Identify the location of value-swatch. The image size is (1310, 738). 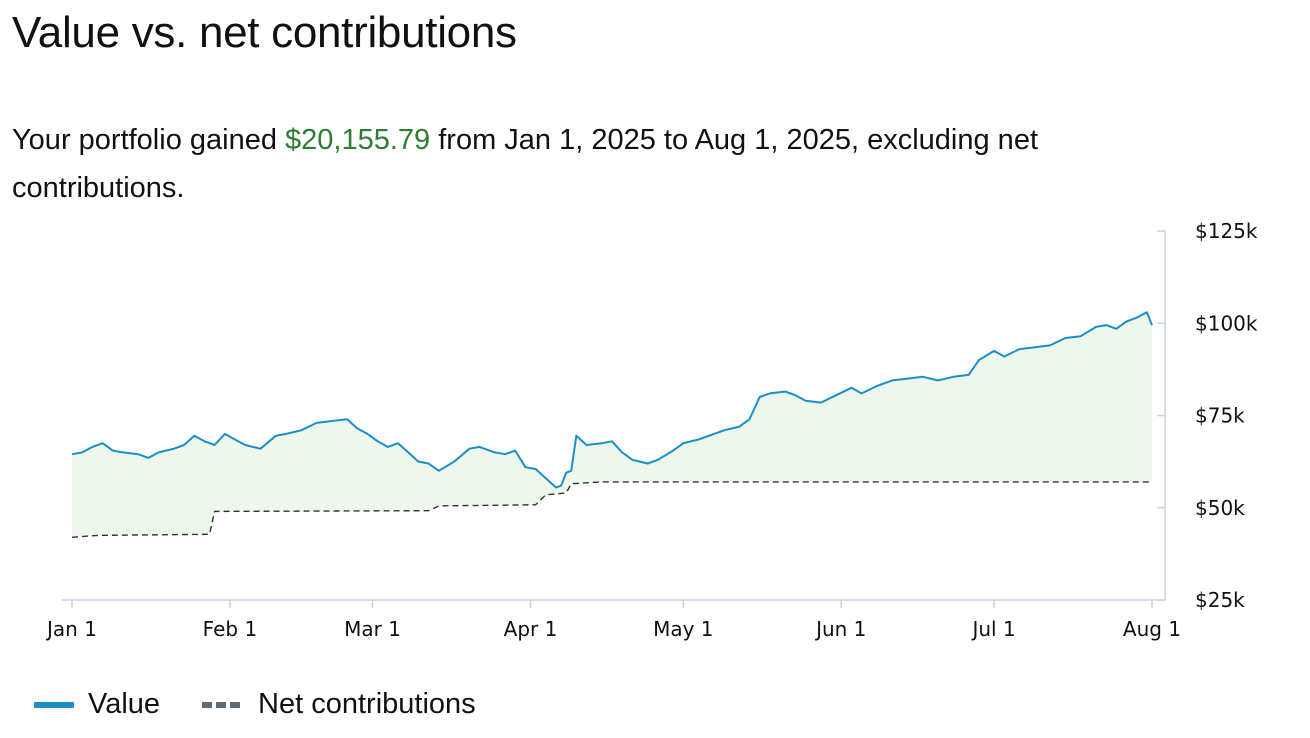
(54, 704).